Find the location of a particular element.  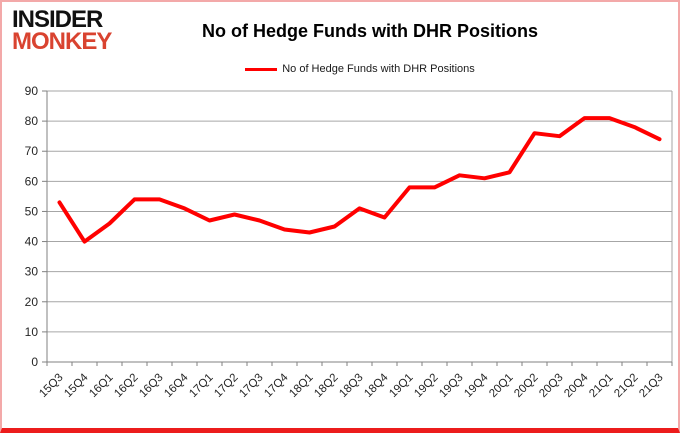

y-axis-label: 0 is located at coordinates (34, 362).